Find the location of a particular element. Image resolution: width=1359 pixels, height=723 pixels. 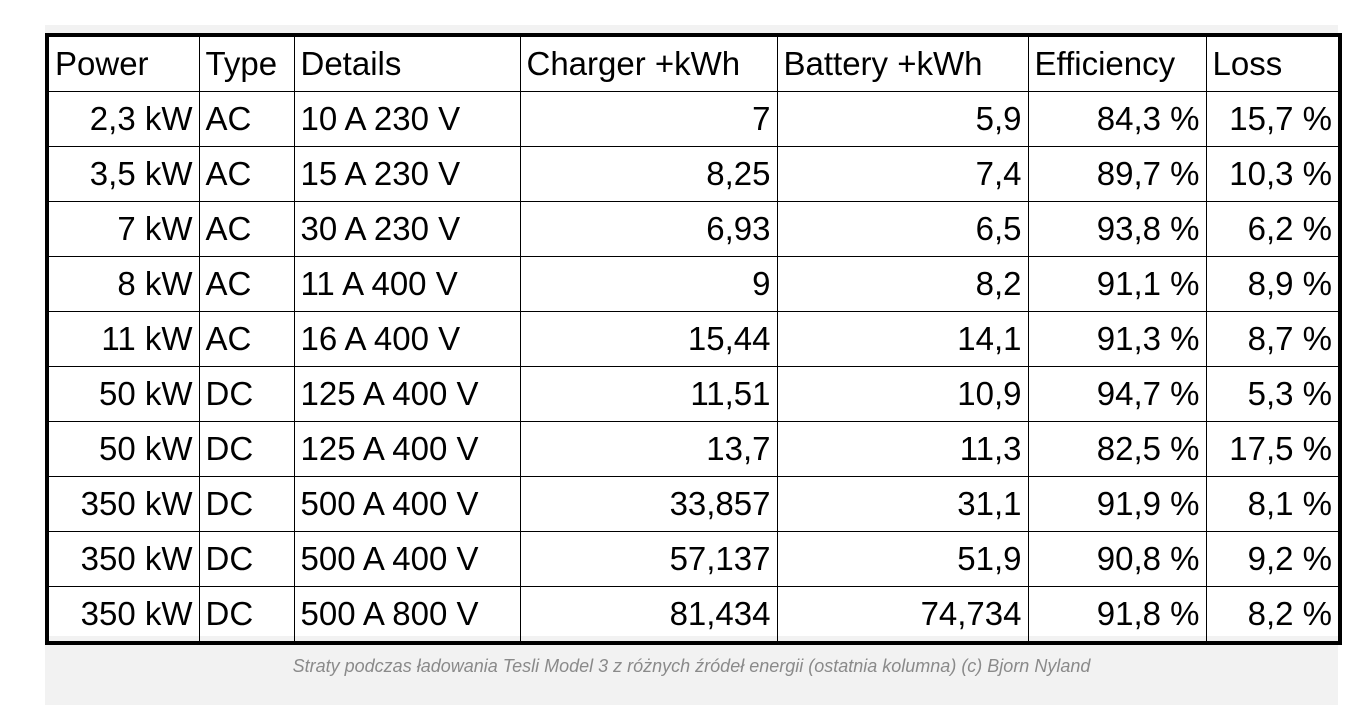

table-cell: 17,5 % is located at coordinates (1273, 449).